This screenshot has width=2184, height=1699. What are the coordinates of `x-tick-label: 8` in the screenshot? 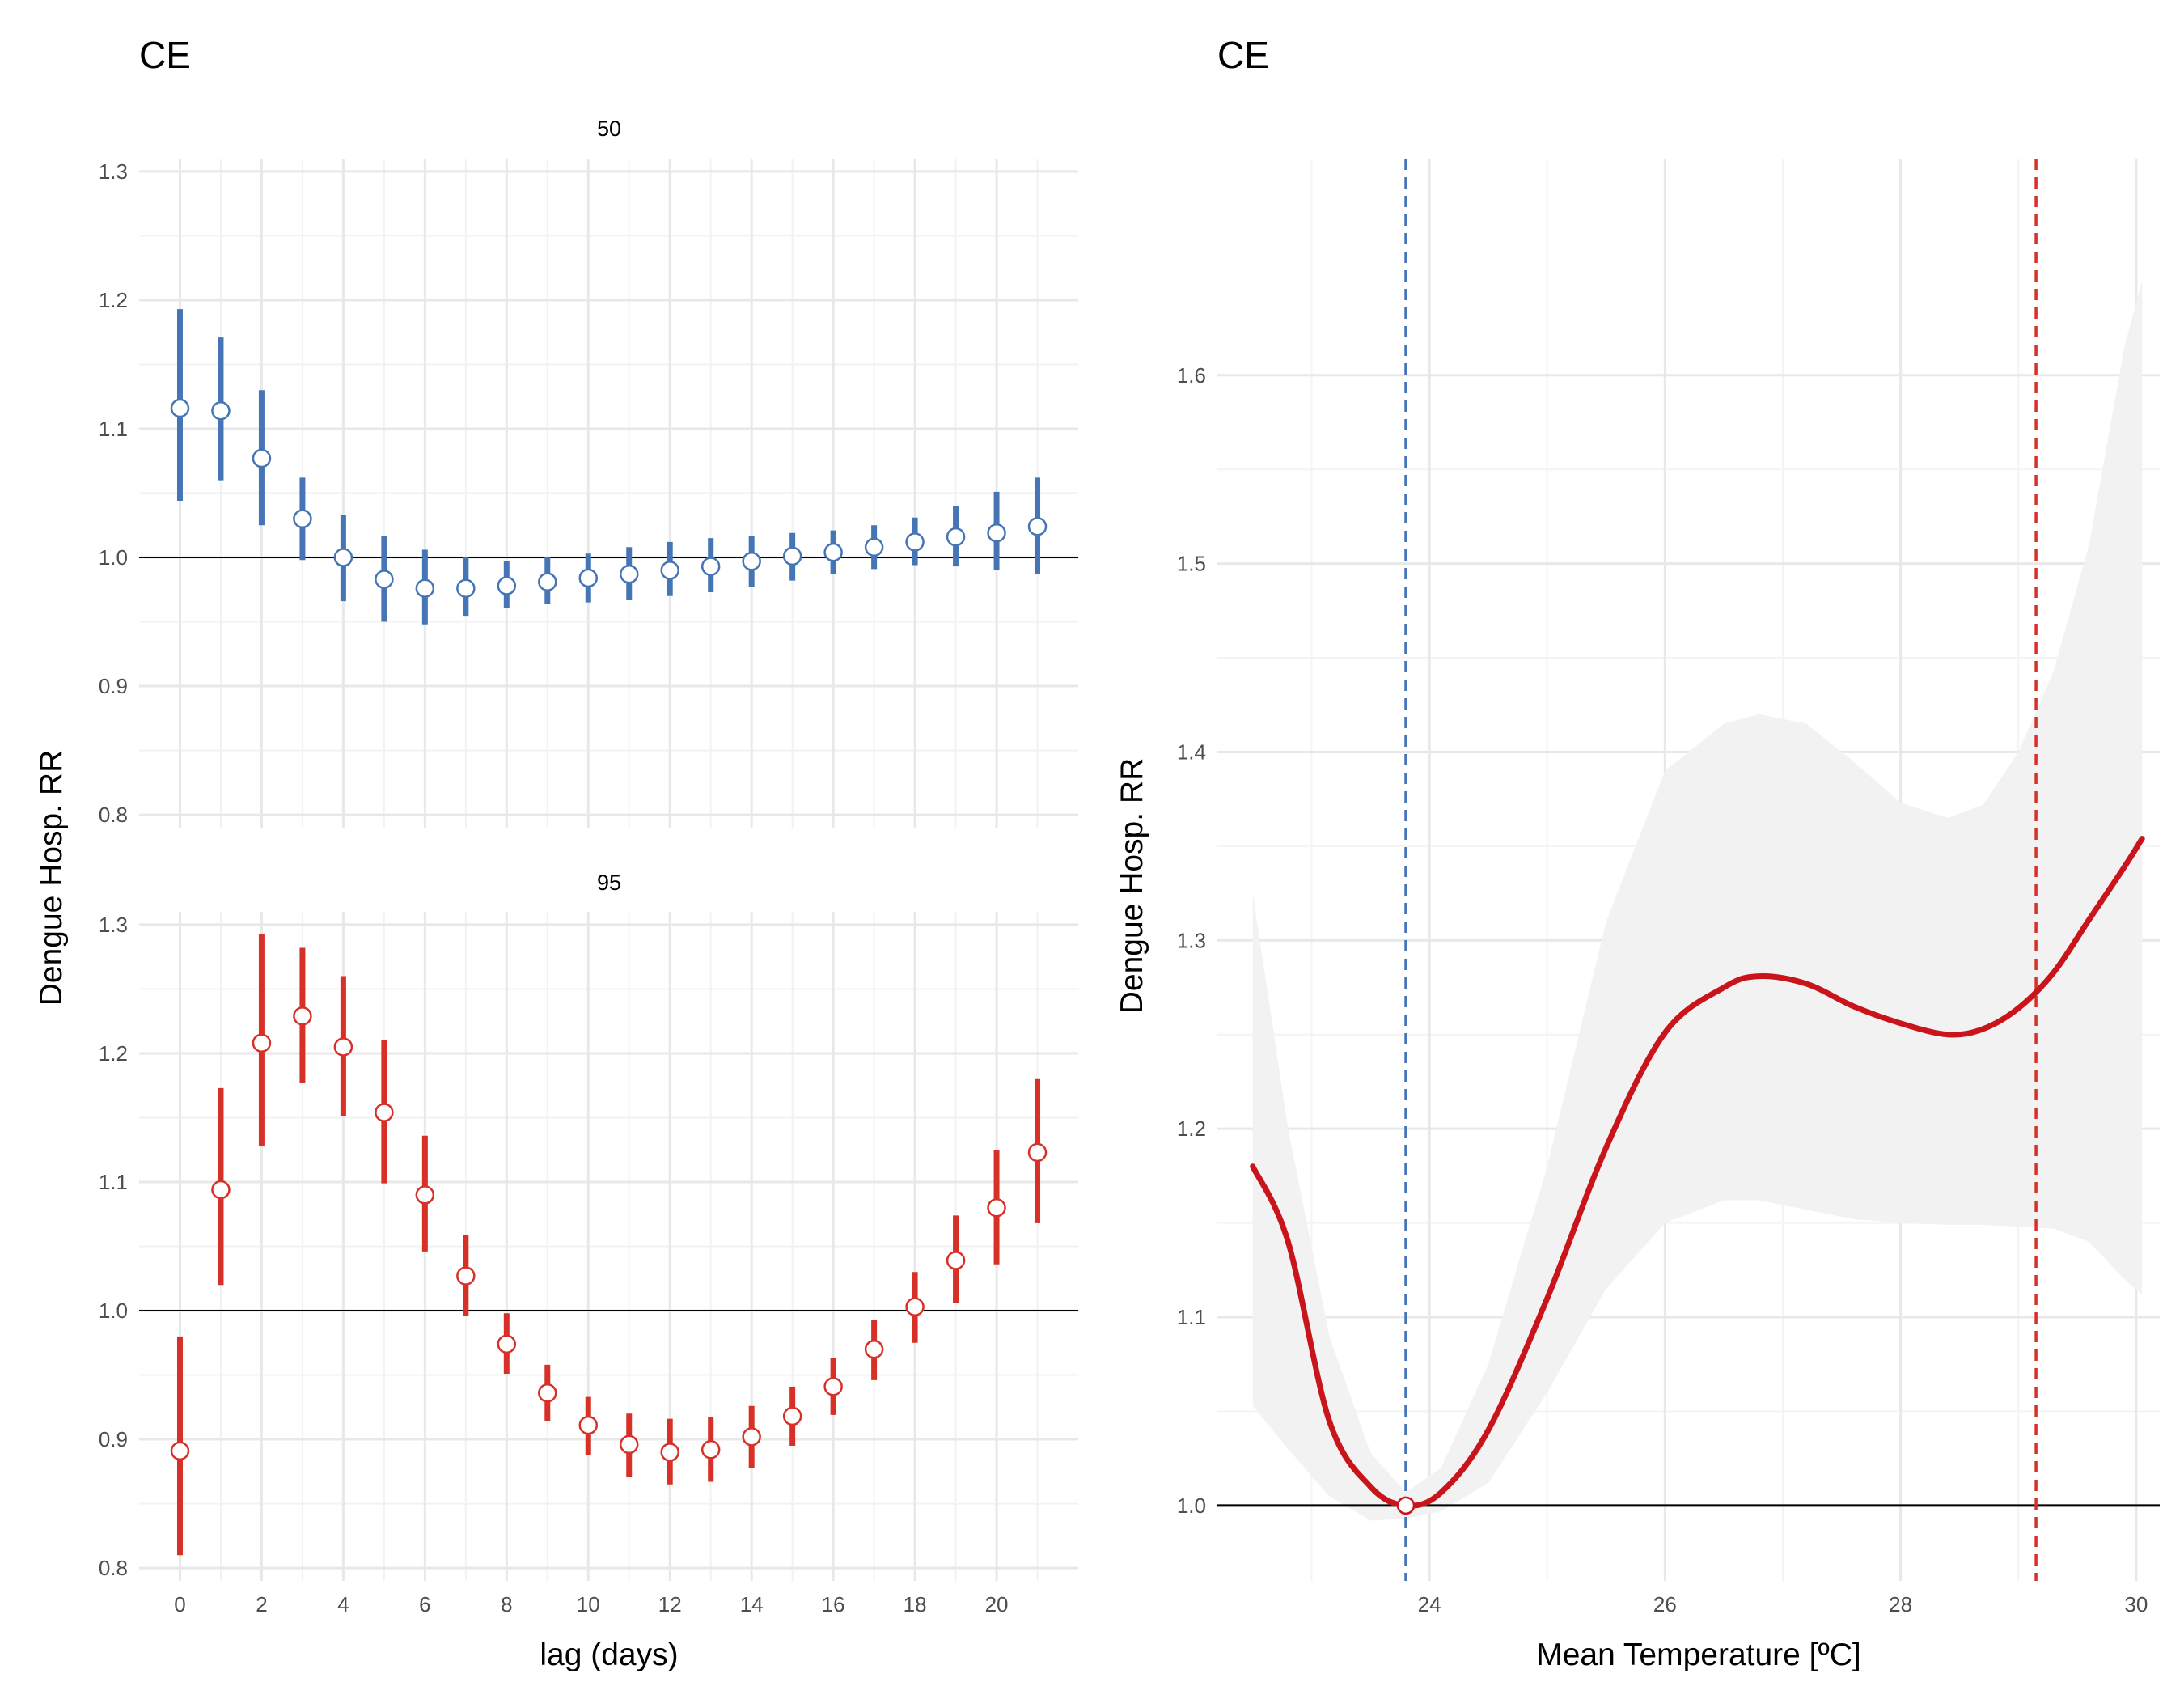 It's located at (507, 1604).